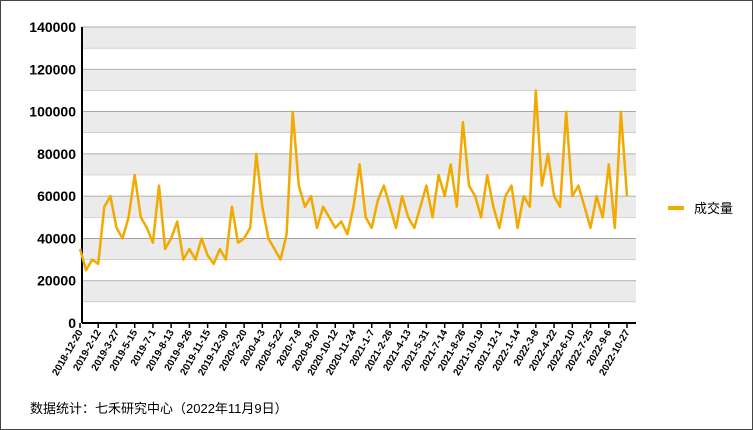  What do you see at coordinates (52, 27) in the screenshot?
I see `y-tick-label: 140000` at bounding box center [52, 27].